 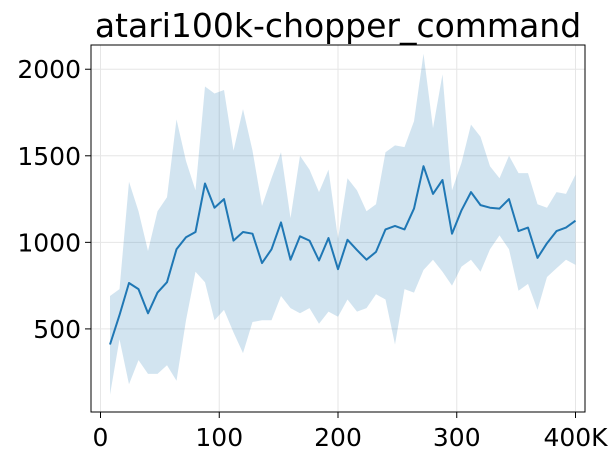 I want to click on y-tick-label: 1000, so click(x=49, y=242).